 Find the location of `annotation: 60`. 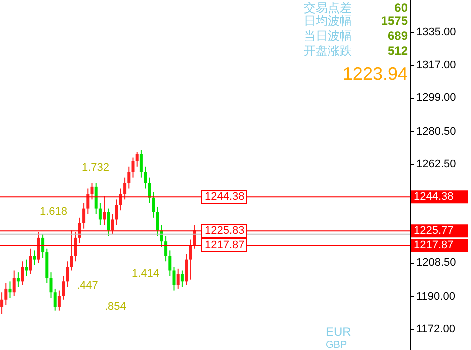

annotation: 60 is located at coordinates (401, 8).